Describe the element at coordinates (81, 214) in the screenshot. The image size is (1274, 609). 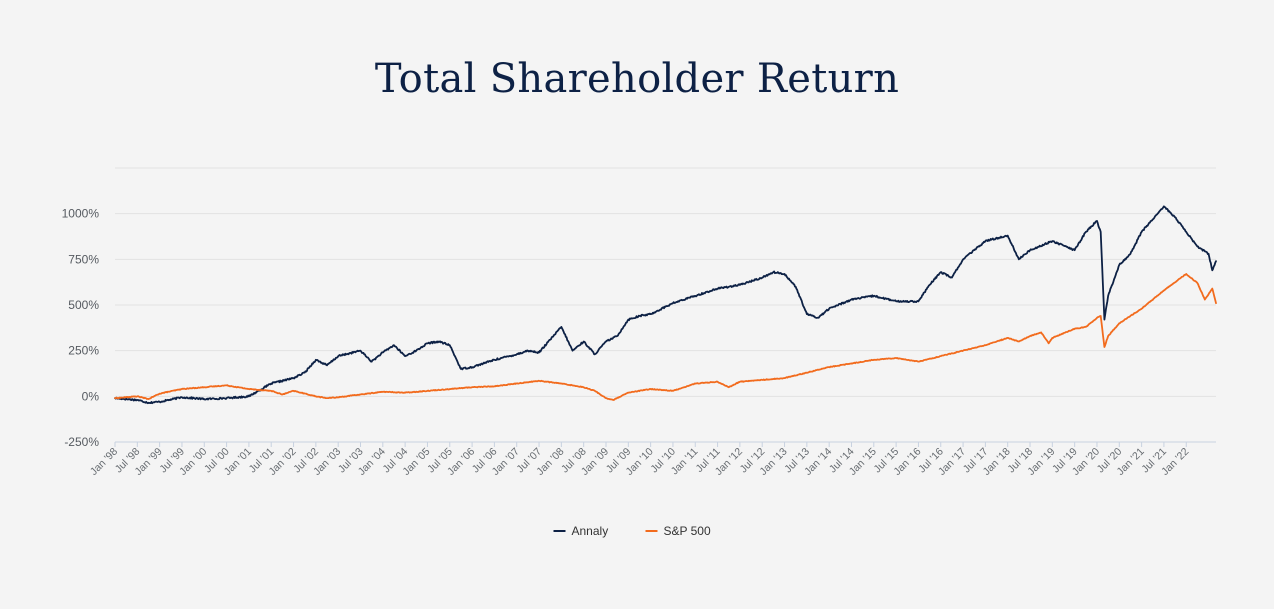
I see `y-tick-label: 1000%` at that location.